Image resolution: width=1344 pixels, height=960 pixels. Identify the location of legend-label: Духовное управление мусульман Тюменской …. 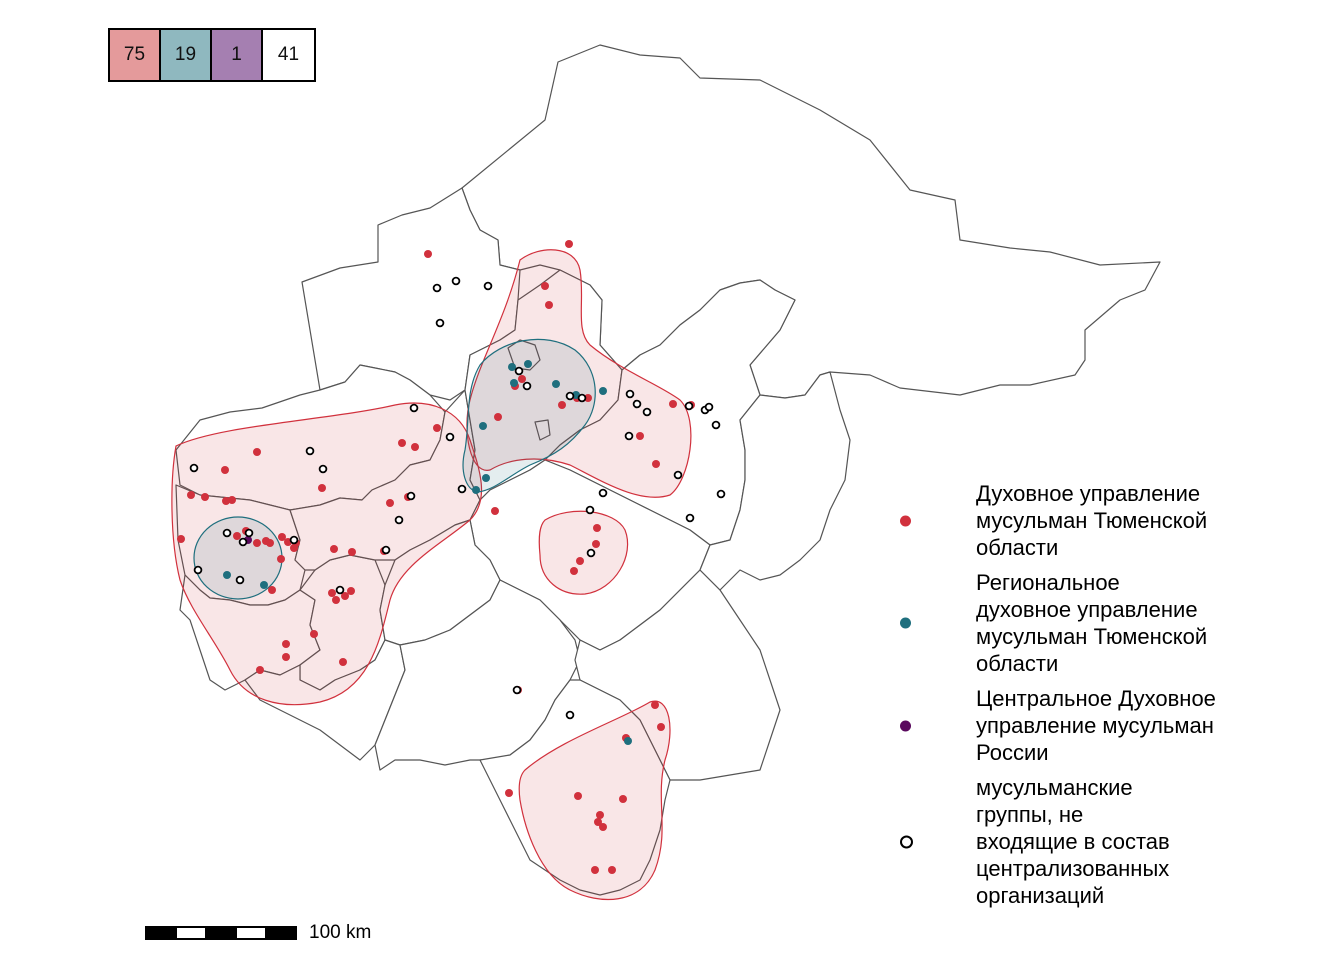
(1092, 520).